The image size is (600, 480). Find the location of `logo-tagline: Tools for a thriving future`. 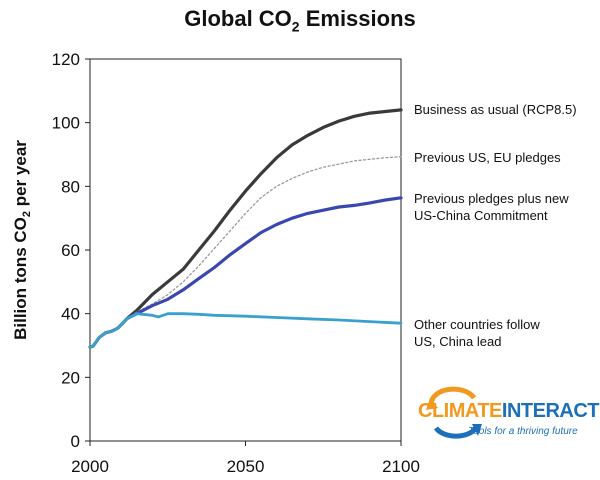

logo-tagline: Tools for a thriving future is located at coordinates (523, 431).